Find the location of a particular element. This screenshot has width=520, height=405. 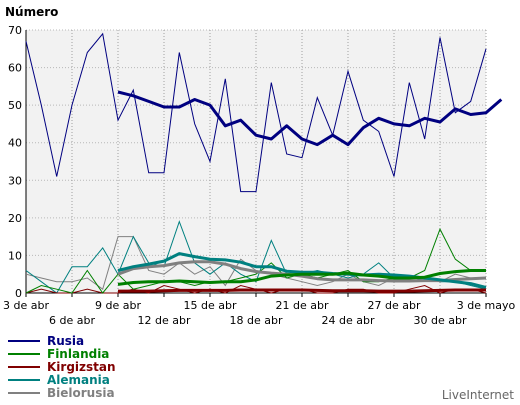

x-tick-label: 3 de mayo is located at coordinates (486, 305).